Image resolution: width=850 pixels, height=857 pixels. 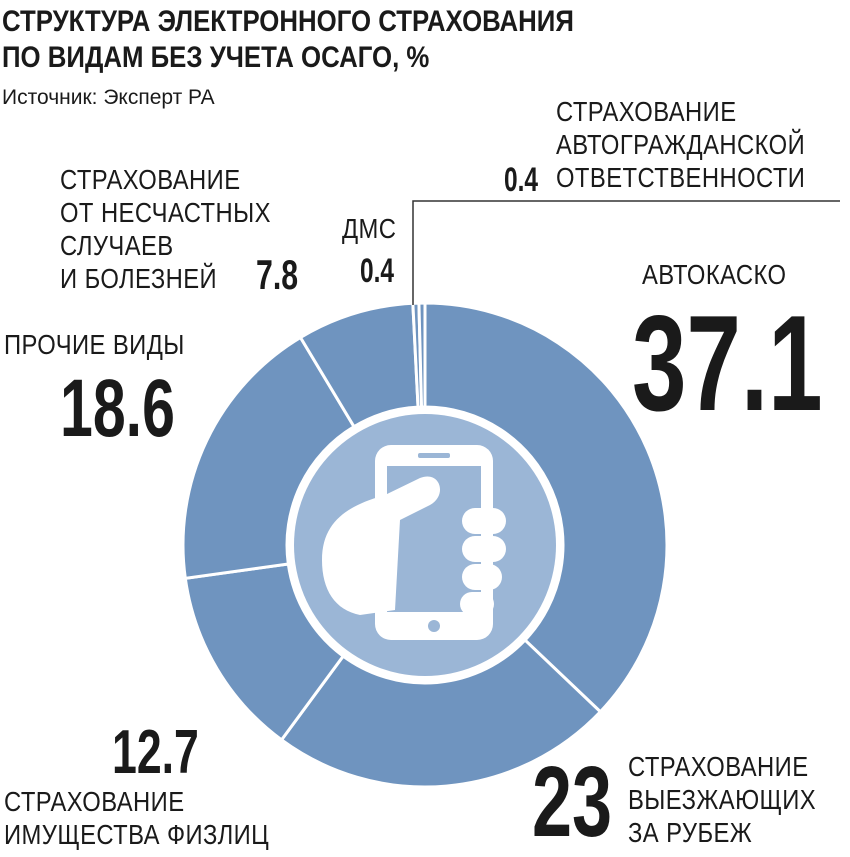 I want to click on value-label: 37.1, so click(x=727, y=363).